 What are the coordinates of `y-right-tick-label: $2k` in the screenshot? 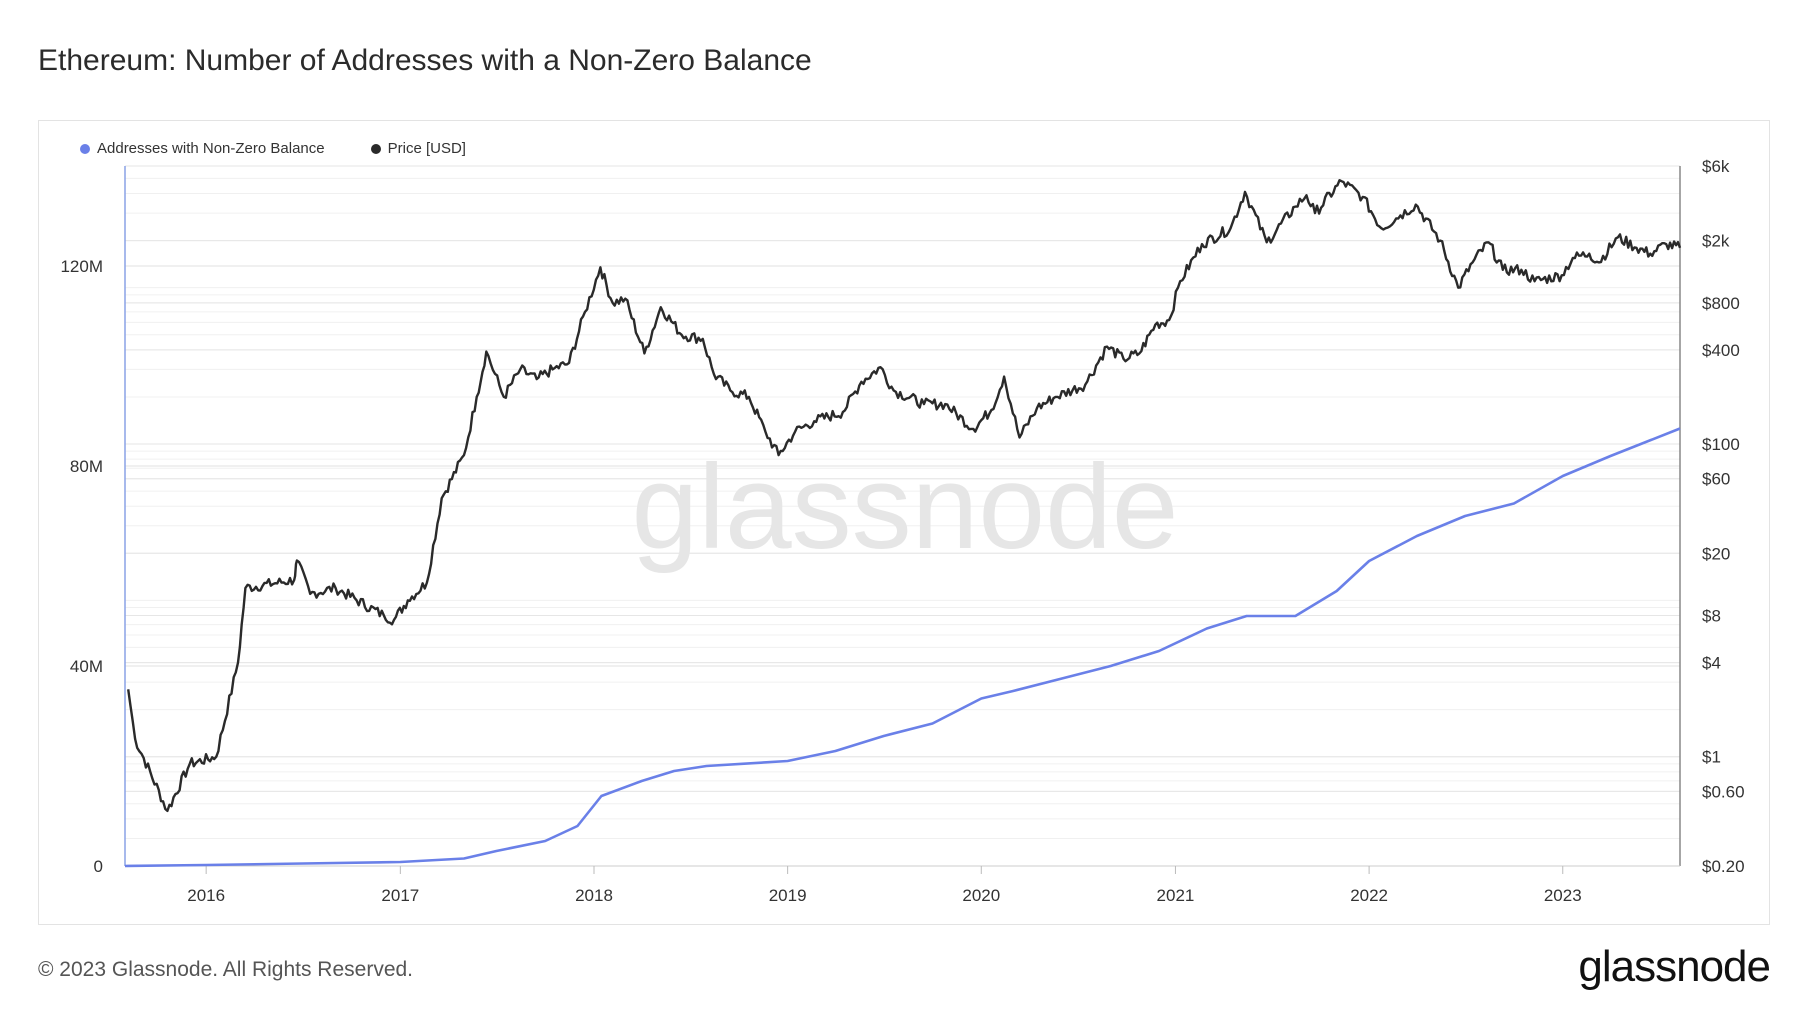 It's located at (1716, 241).